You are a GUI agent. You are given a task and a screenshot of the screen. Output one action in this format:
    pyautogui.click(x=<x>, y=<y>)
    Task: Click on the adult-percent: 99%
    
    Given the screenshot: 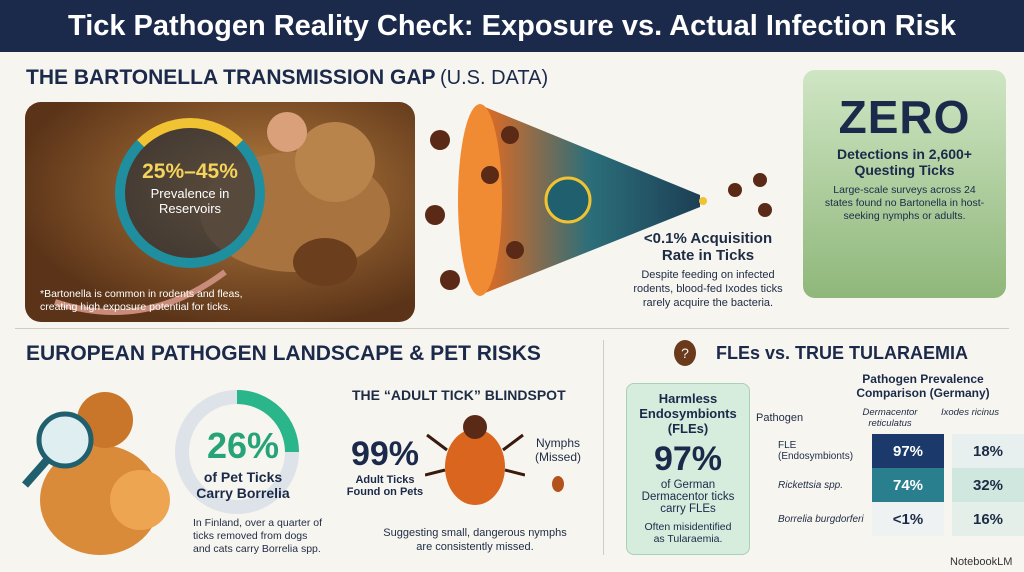 What is the action you would take?
    pyautogui.click(x=385, y=454)
    